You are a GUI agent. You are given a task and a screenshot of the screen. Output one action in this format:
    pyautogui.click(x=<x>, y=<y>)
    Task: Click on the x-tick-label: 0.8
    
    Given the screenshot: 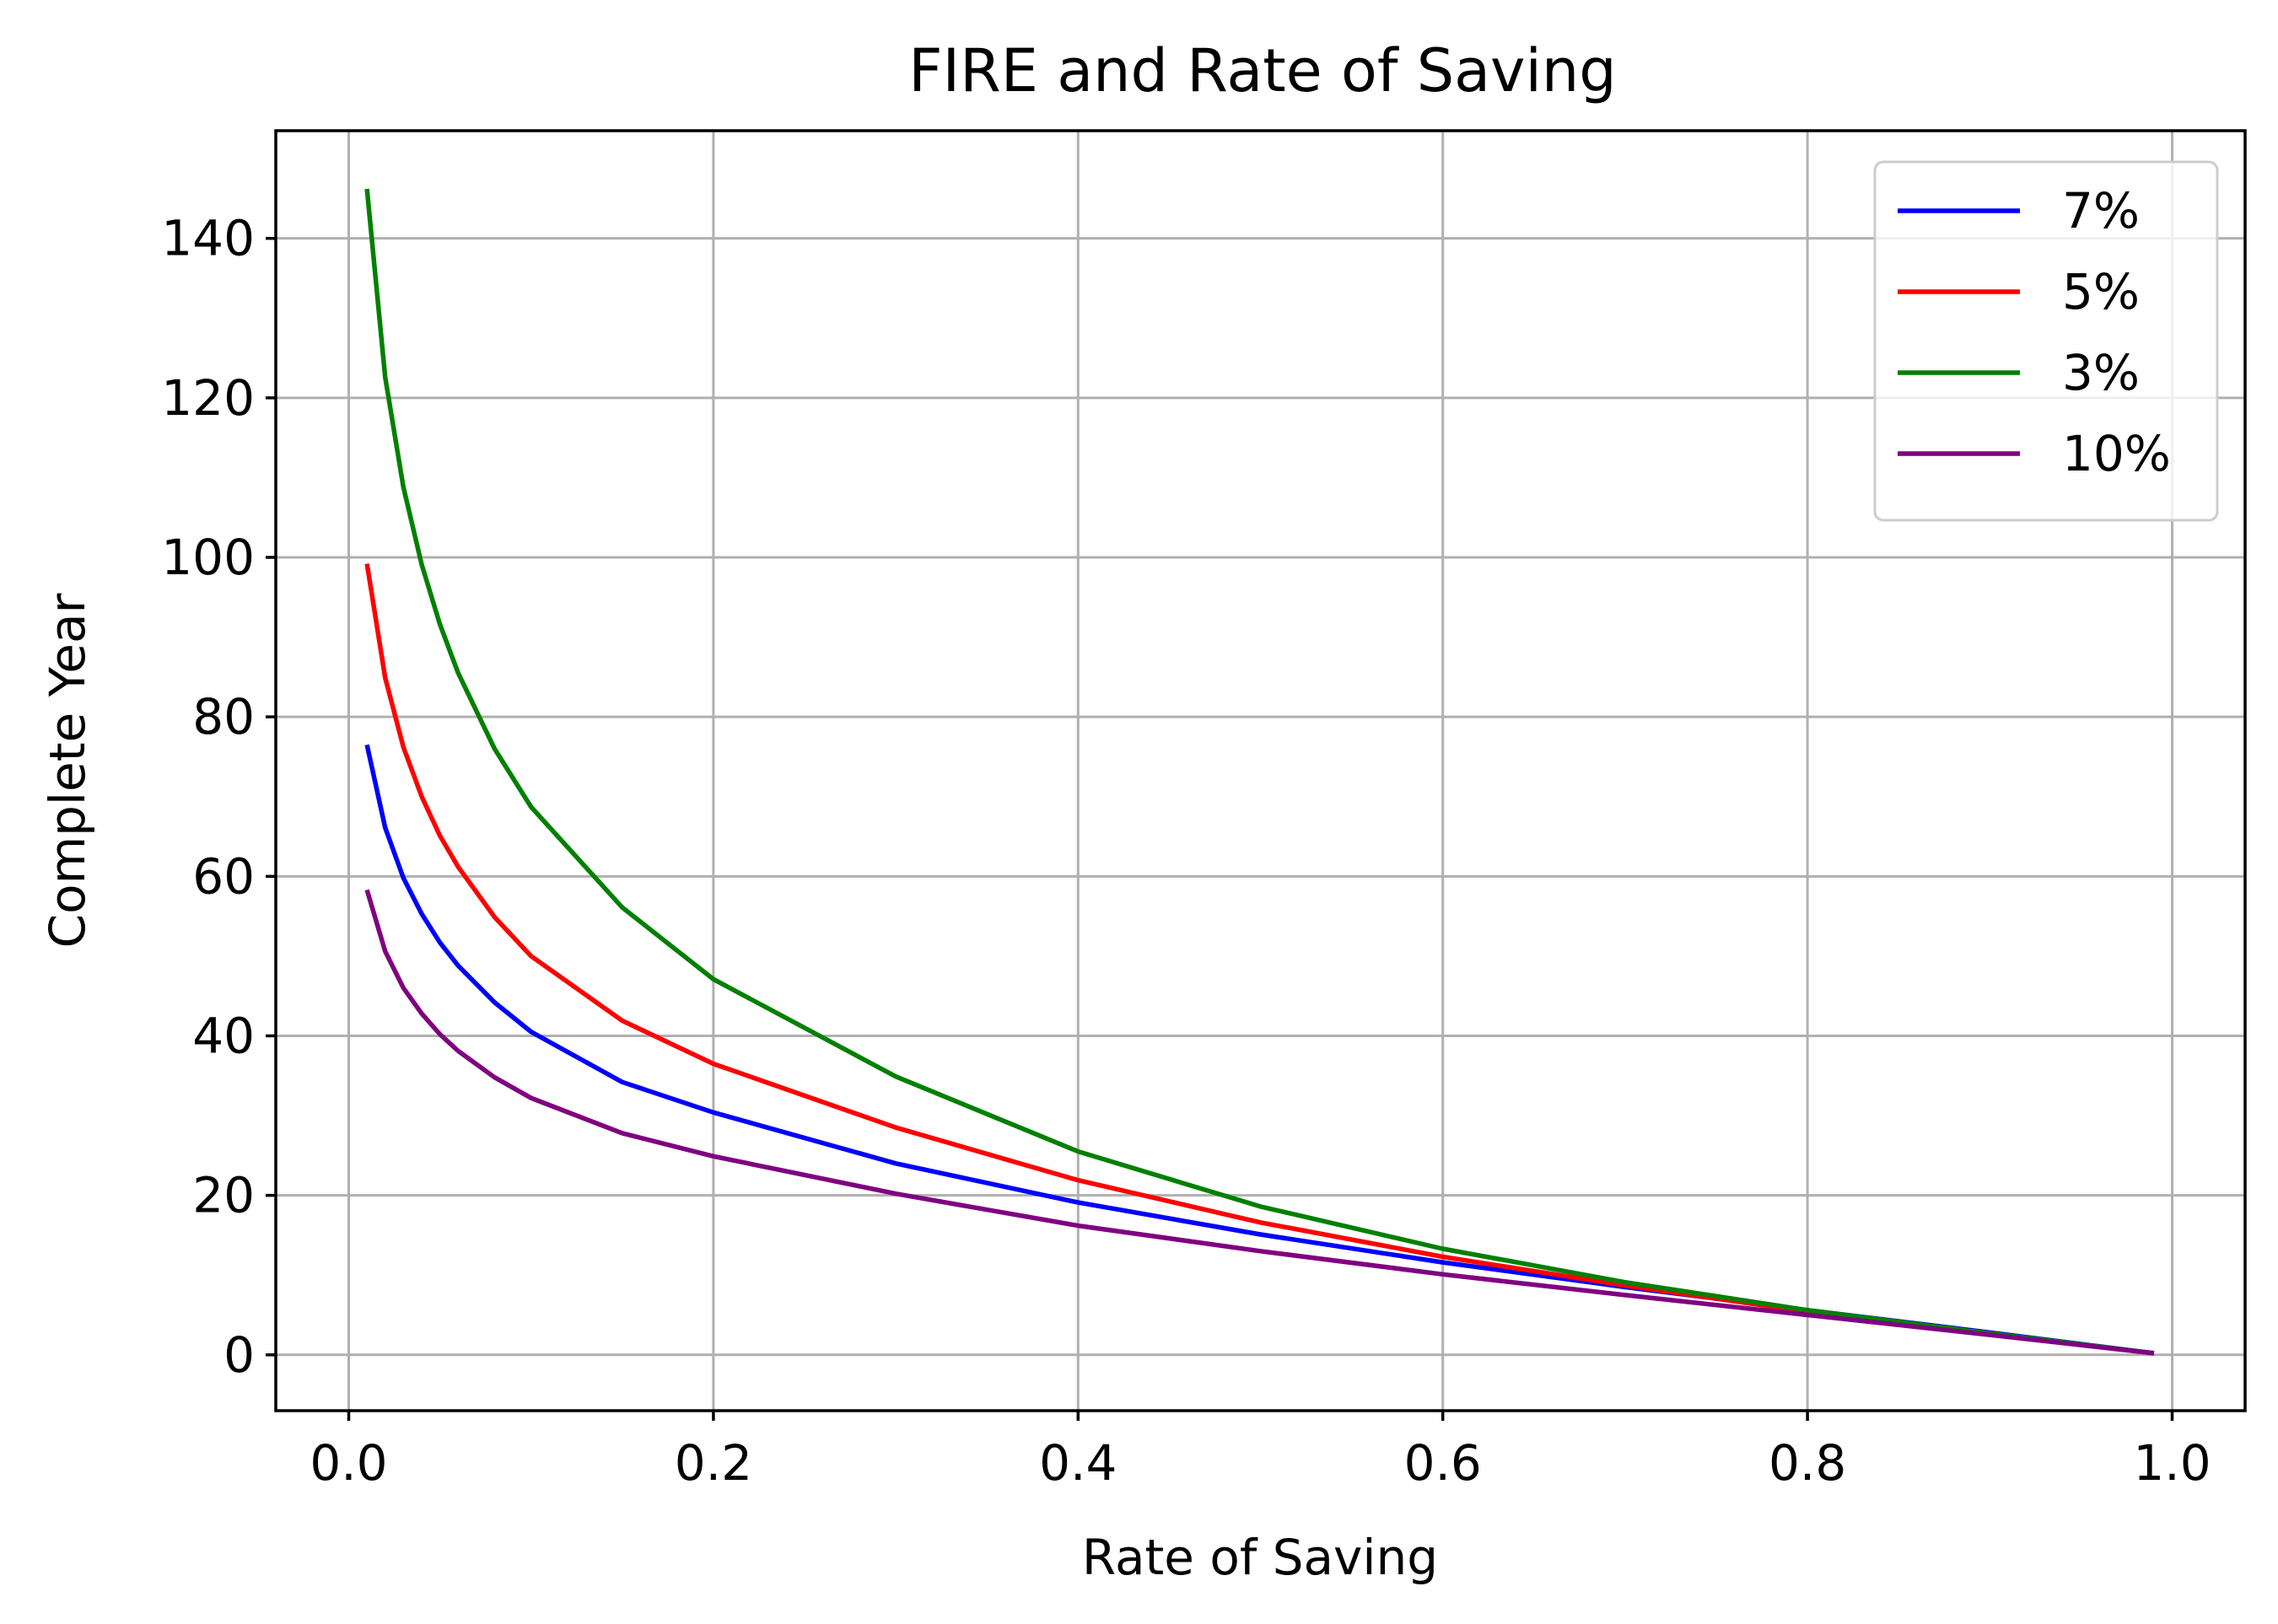 What is the action you would take?
    pyautogui.click(x=1808, y=1463)
    